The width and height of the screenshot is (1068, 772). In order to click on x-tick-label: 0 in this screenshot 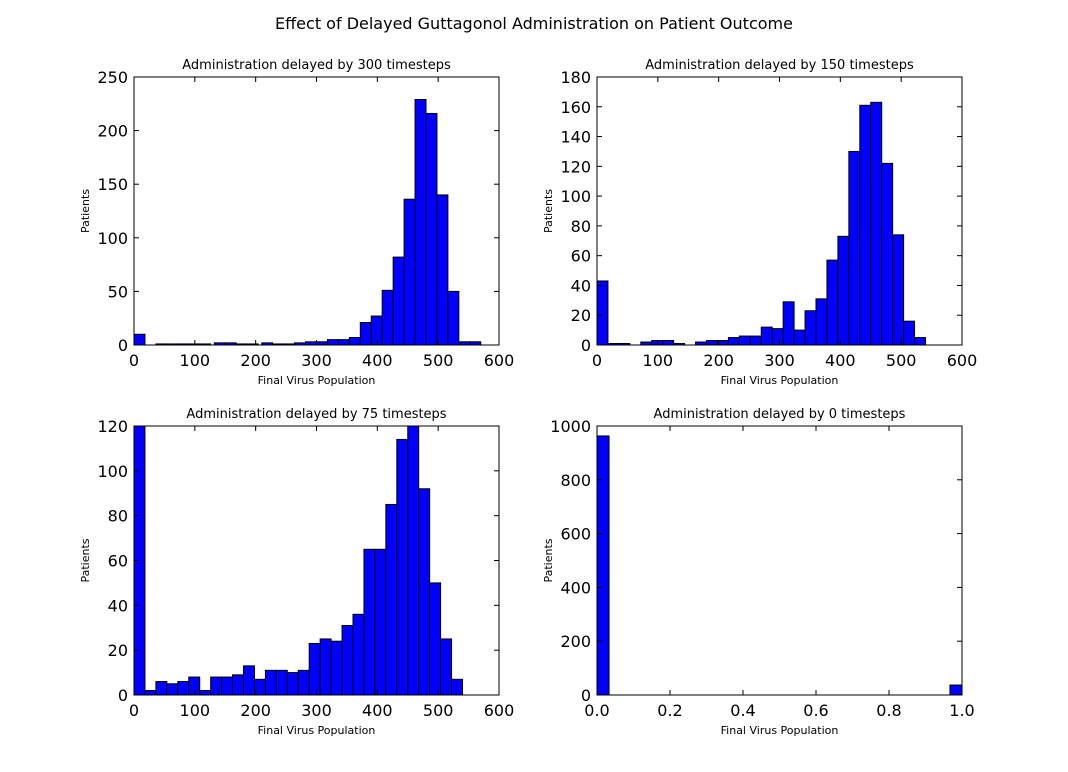, I will do `click(597, 360)`.